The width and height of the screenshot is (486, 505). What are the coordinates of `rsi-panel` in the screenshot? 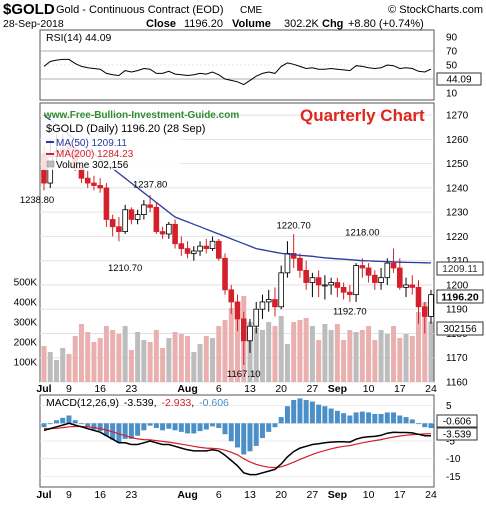 It's located at (237, 68).